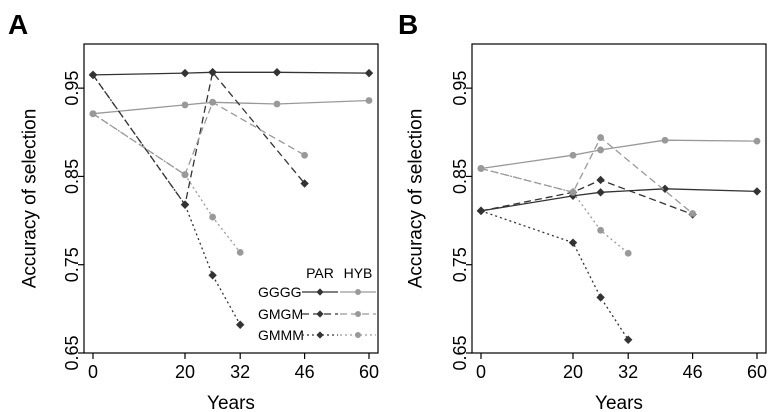 This screenshot has width=768, height=412. What do you see at coordinates (280, 292) in the screenshot?
I see `legend-label: GGGG` at bounding box center [280, 292].